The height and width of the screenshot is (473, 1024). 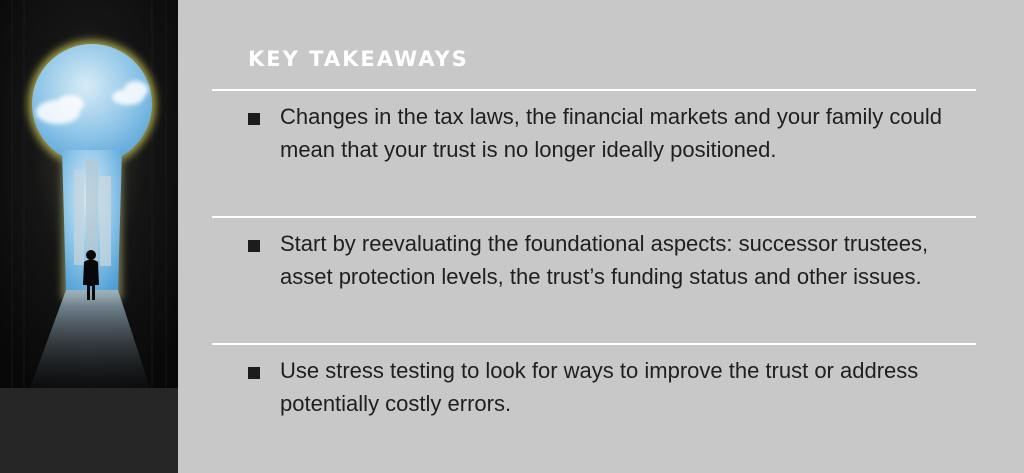 I want to click on panel-heading: KEY TAKEAWAYS, so click(x=358, y=59).